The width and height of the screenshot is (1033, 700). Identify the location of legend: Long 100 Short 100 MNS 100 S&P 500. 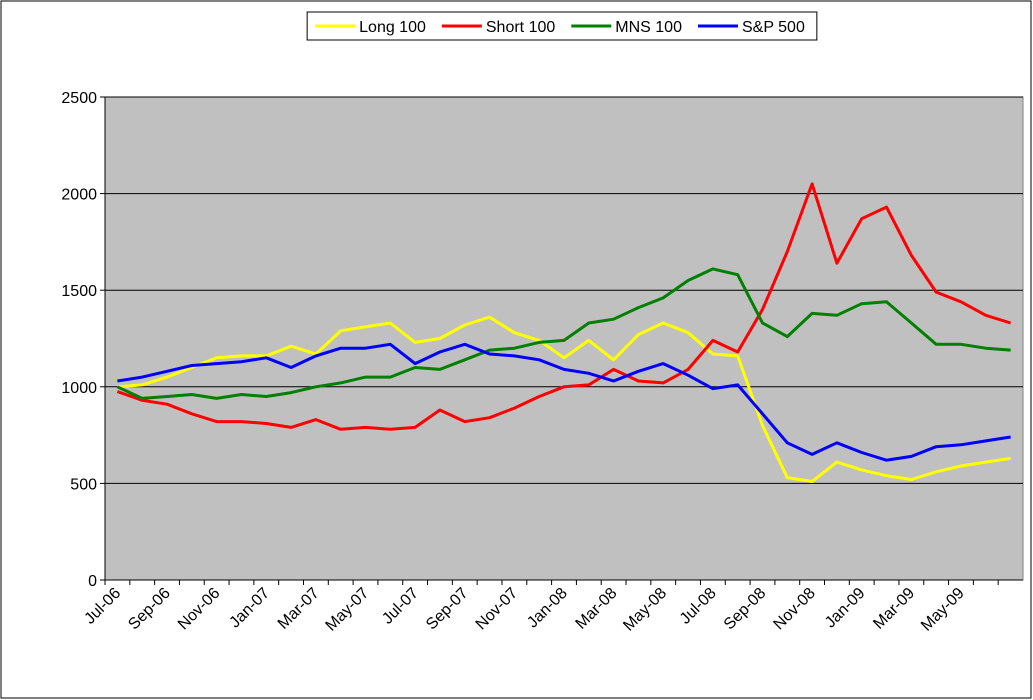
(562, 26).